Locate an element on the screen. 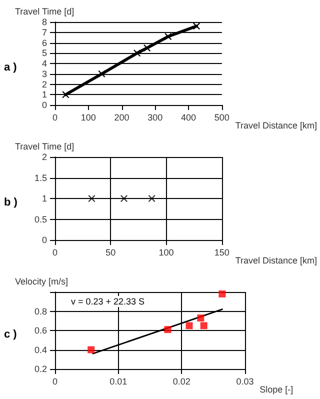 This screenshot has height=399, width=320. y-tick-label: 0.5 is located at coordinates (40, 219).